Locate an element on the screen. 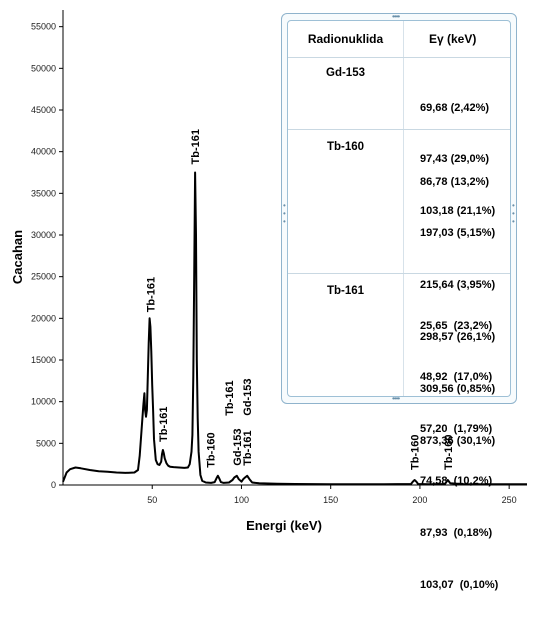 This screenshot has width=536, height=629. energy-value: 103,07 (0,10%) is located at coordinates (459, 585).